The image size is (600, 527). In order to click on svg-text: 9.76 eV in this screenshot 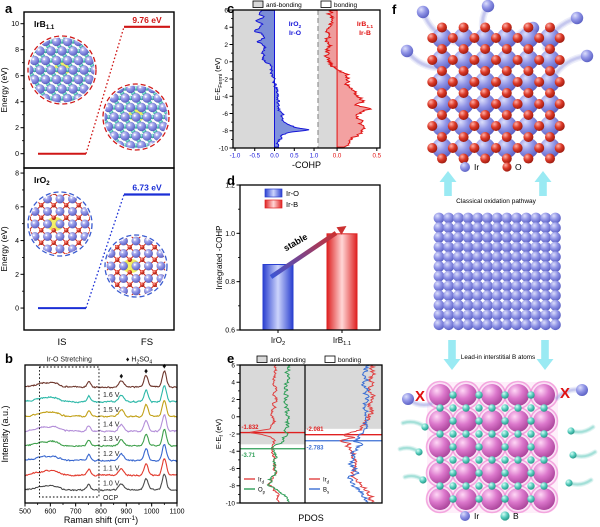, I will do `click(147, 20)`.